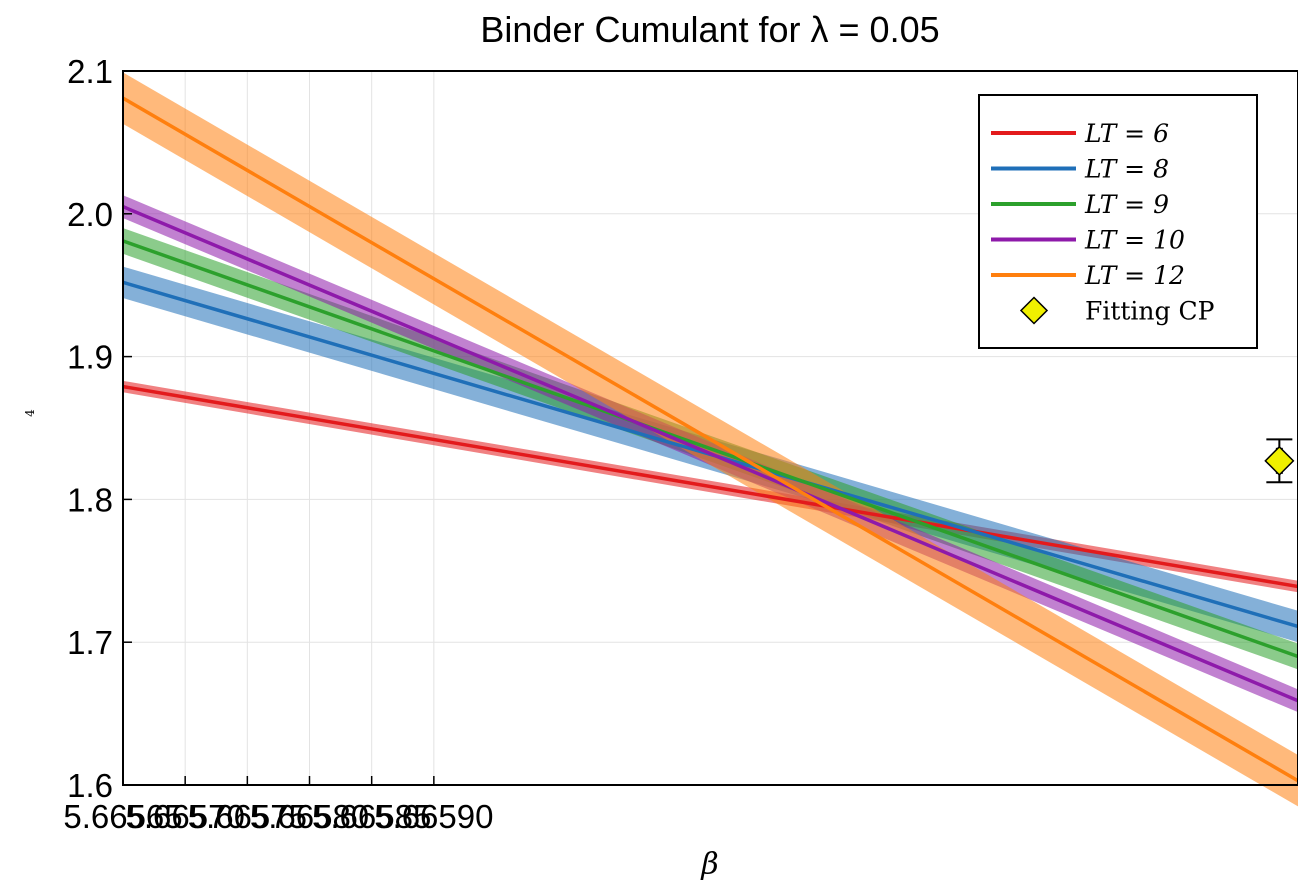 The image size is (1298, 883). Describe the element at coordinates (1134, 240) in the screenshot. I see `legend-label-4: LT = 10` at that location.